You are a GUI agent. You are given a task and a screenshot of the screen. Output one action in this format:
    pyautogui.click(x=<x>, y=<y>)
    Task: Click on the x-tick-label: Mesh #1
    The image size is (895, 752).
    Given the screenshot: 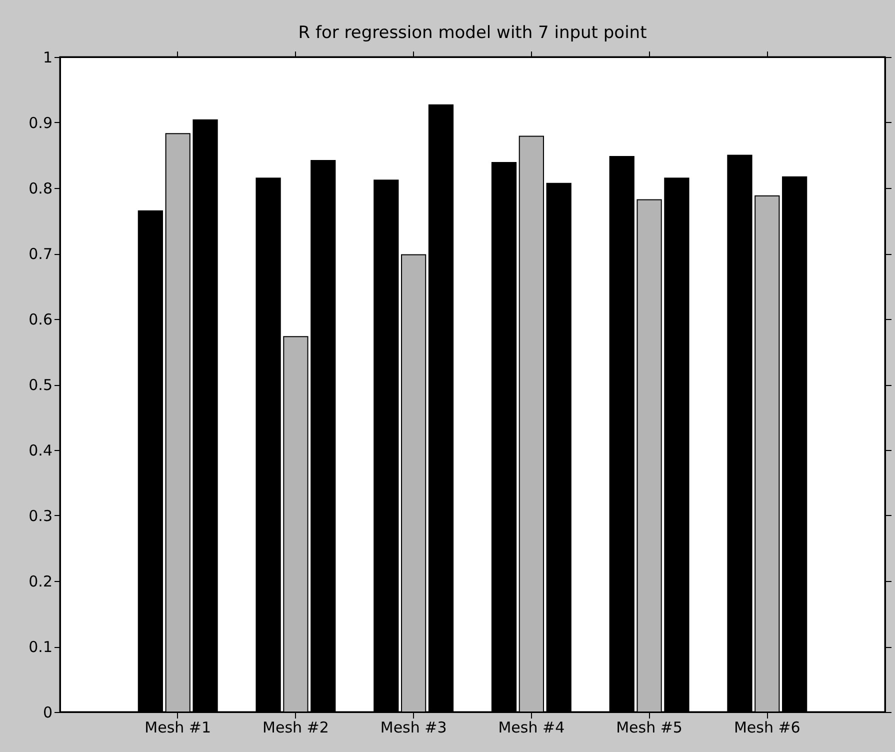 What is the action you would take?
    pyautogui.click(x=178, y=727)
    